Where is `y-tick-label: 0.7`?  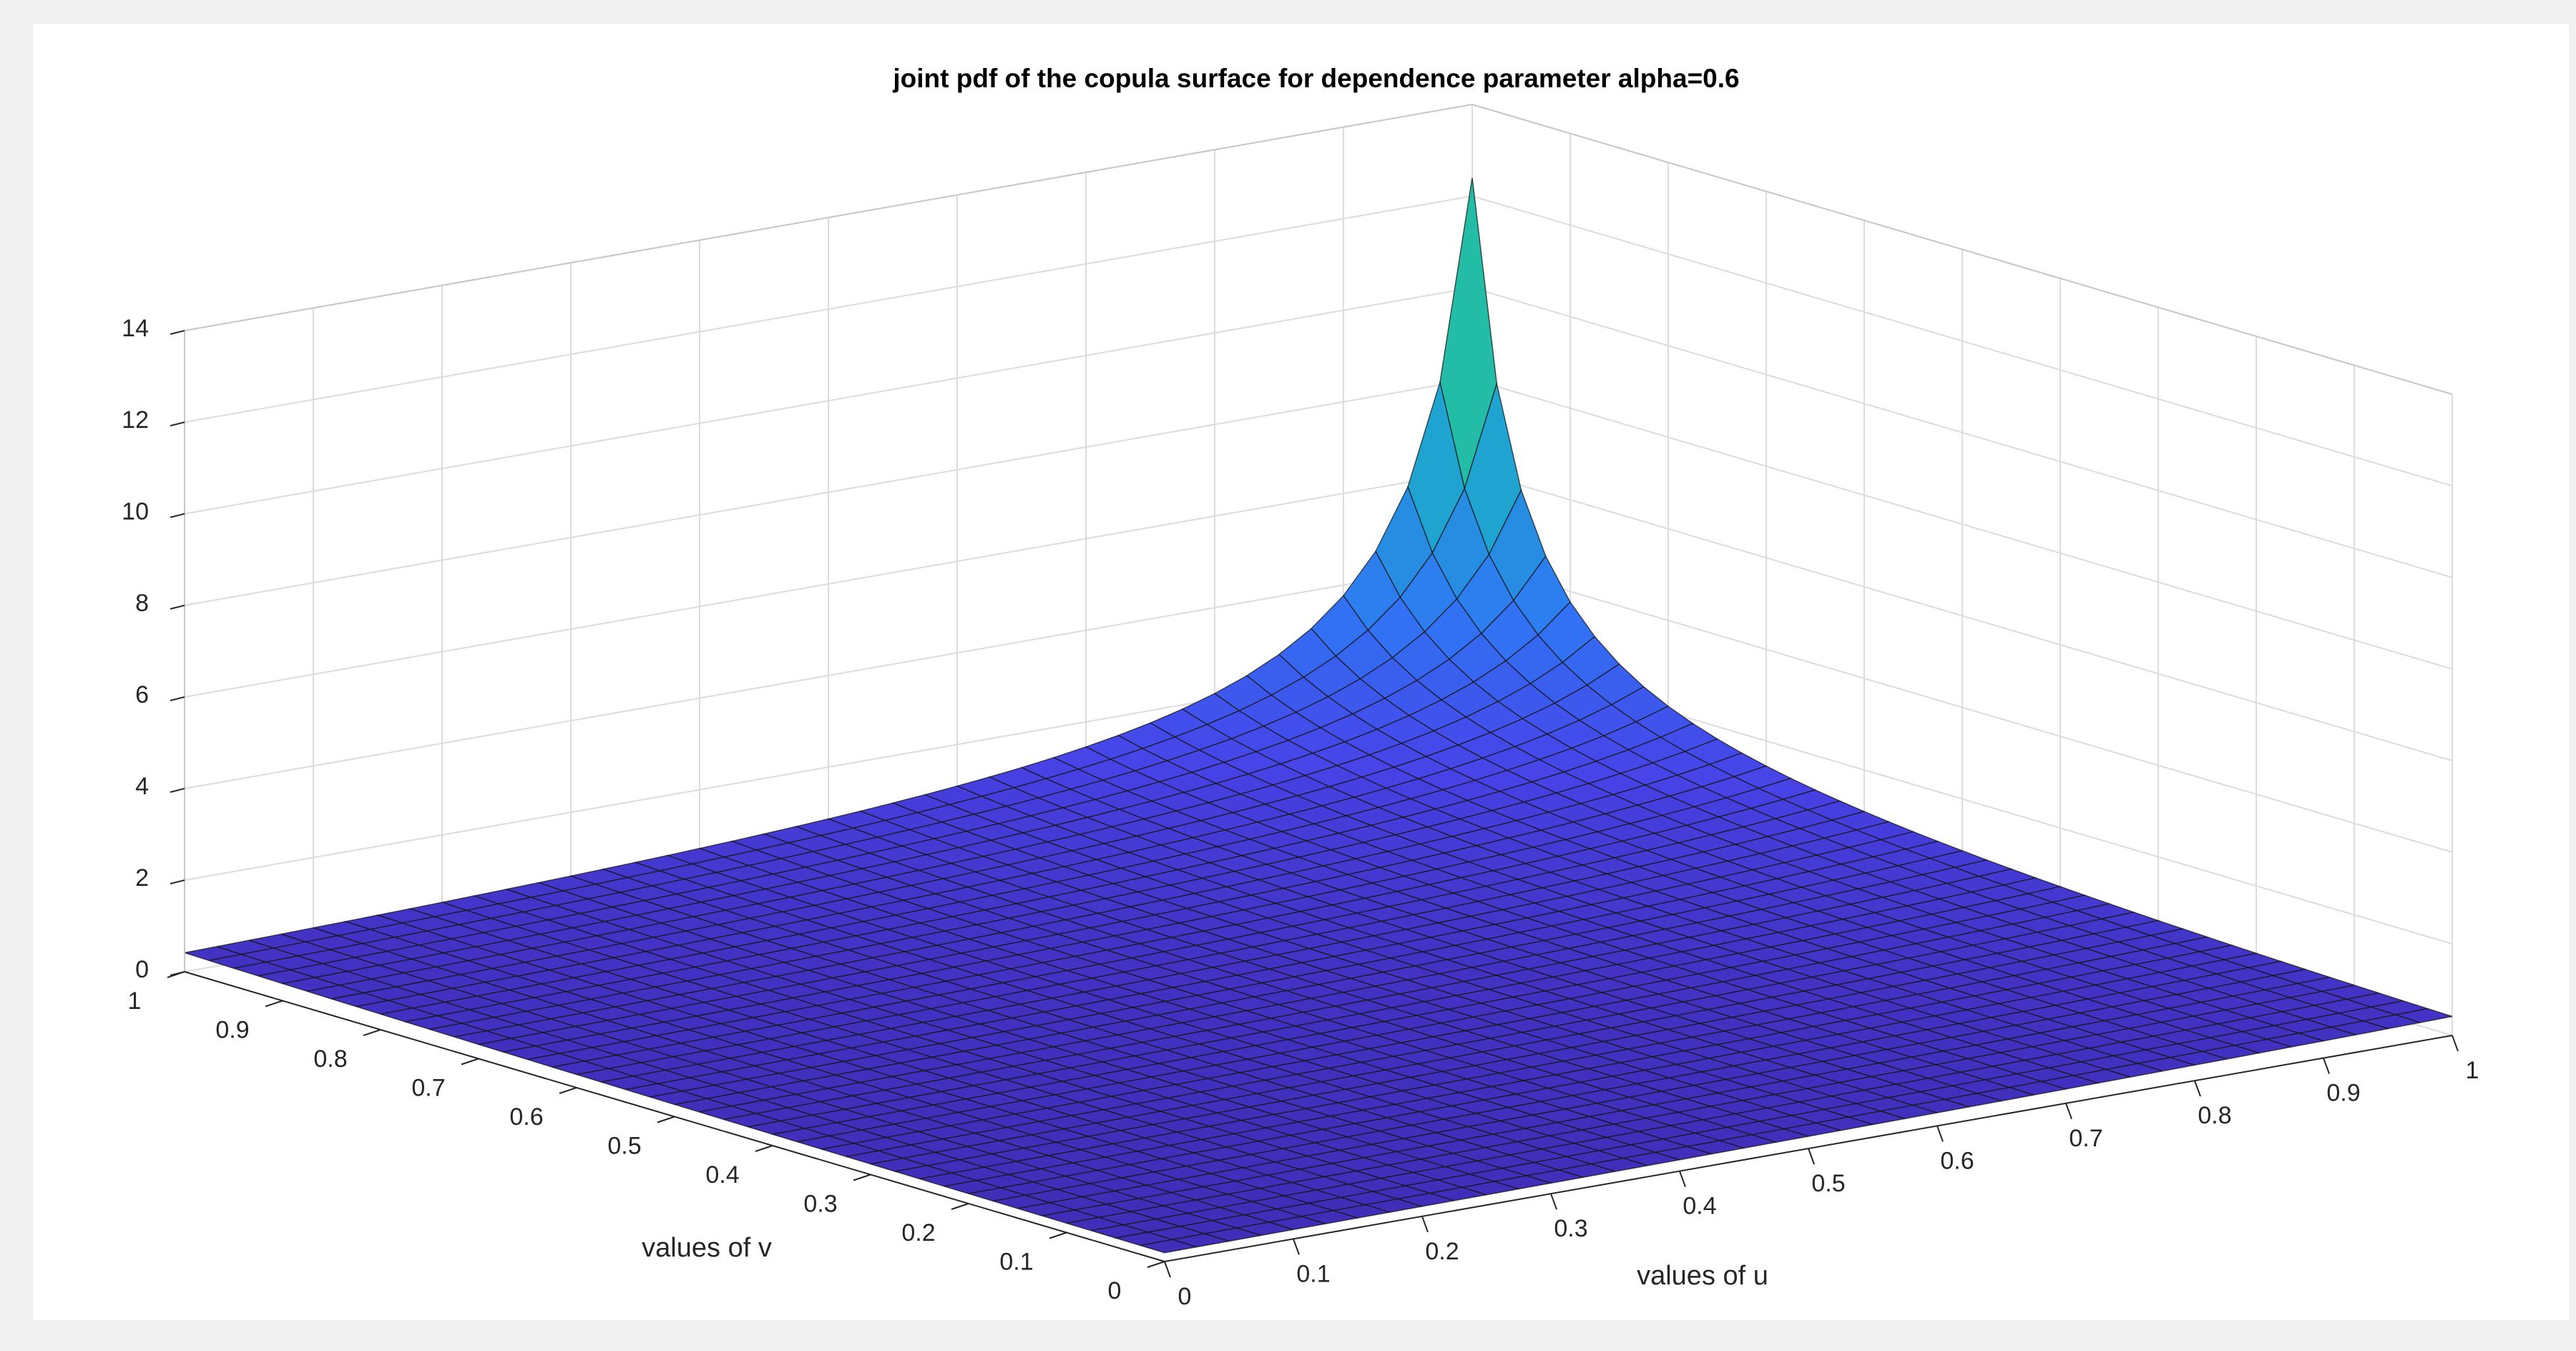
y-tick-label: 0.7 is located at coordinates (428, 1088).